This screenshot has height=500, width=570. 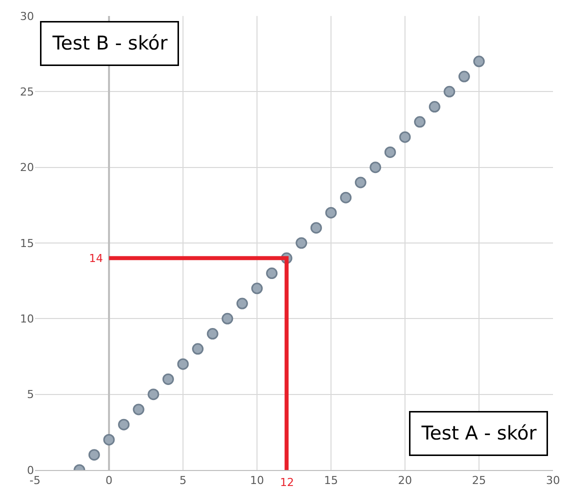 What do you see at coordinates (30, 470) in the screenshot?
I see `y-tick-label: 0` at bounding box center [30, 470].